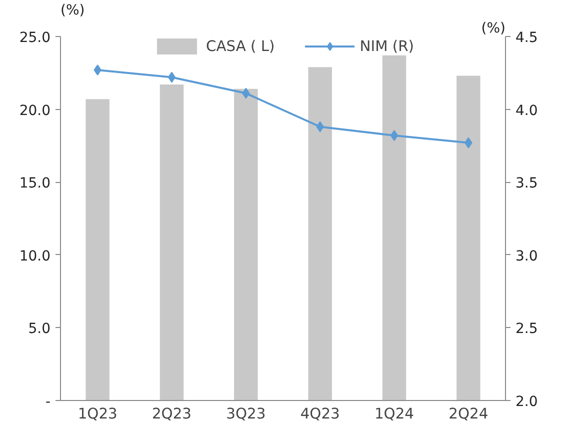  I want to click on y2-tick-label: 3.5, so click(527, 184).